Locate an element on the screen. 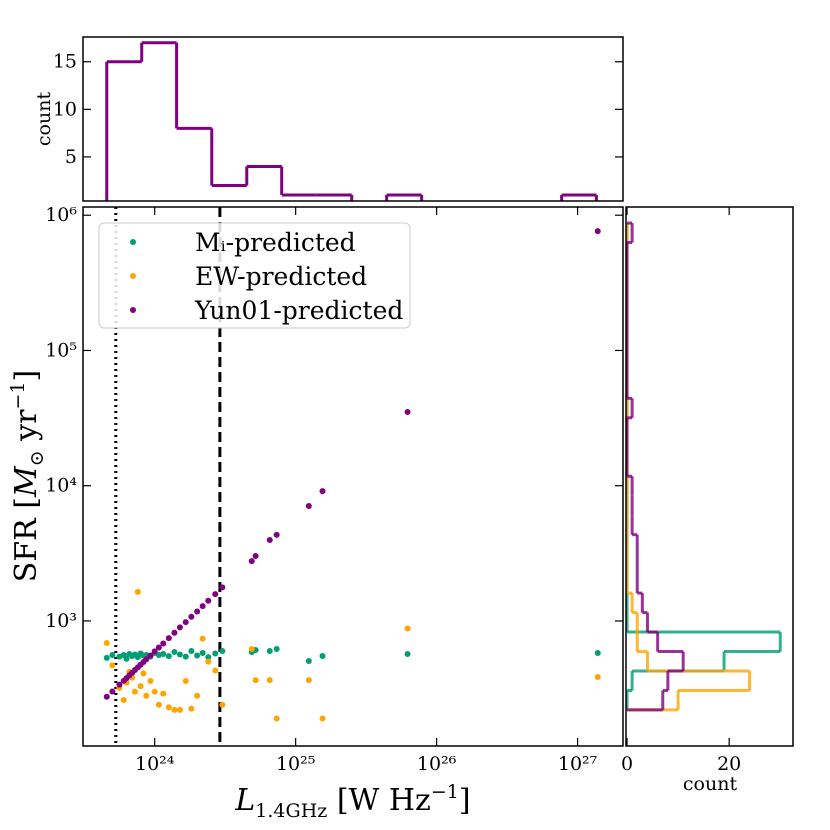  x-label-sub: 1.4GHz is located at coordinates (291, 811).